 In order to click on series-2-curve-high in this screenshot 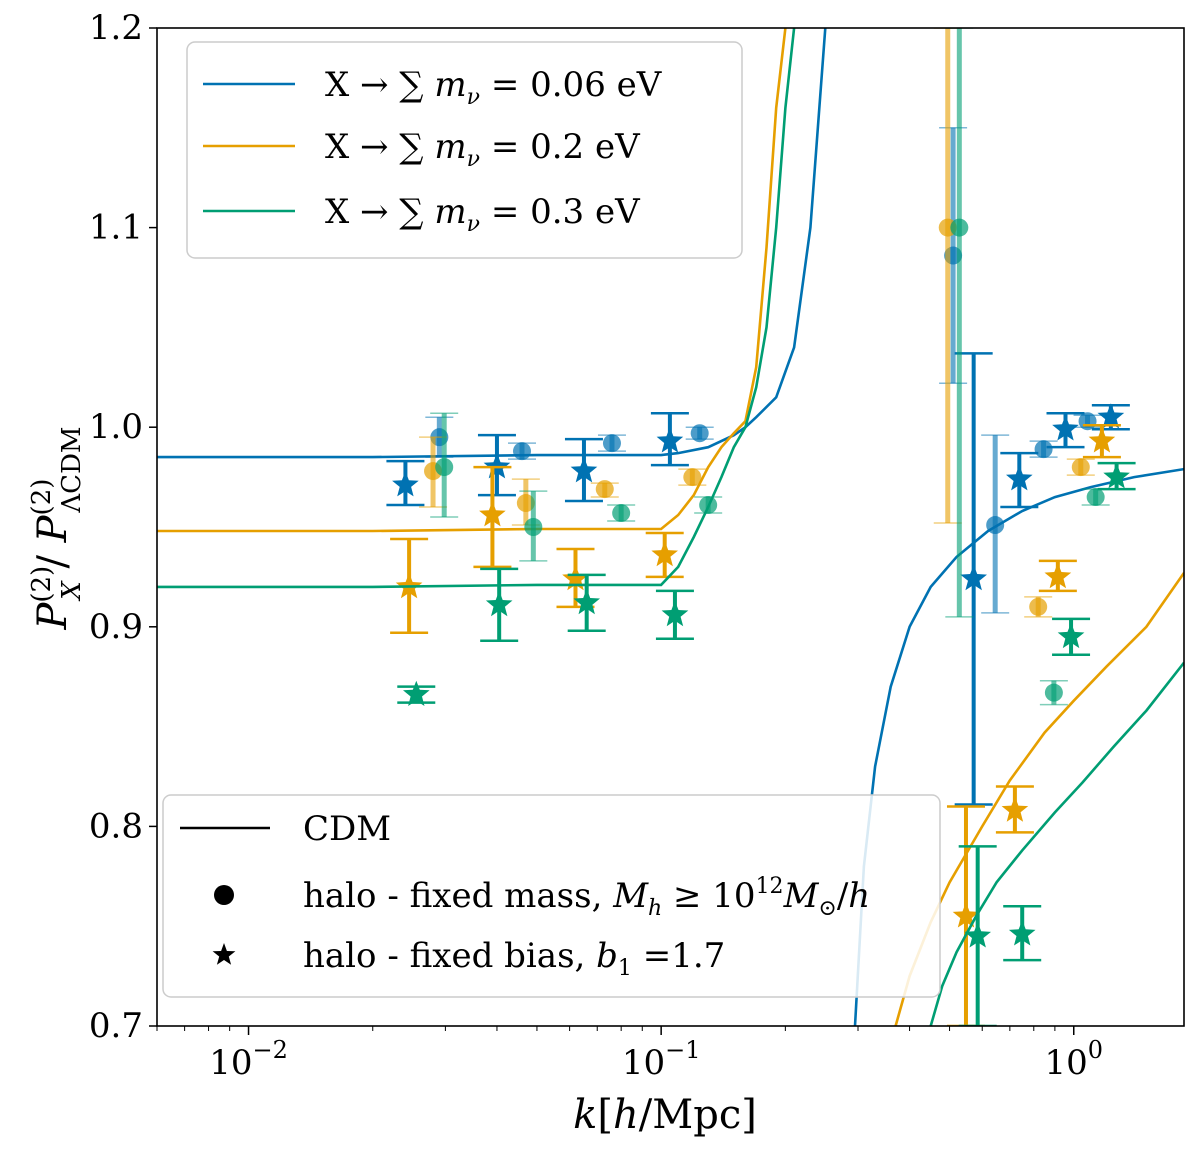, I will do `click(1056, 843)`.